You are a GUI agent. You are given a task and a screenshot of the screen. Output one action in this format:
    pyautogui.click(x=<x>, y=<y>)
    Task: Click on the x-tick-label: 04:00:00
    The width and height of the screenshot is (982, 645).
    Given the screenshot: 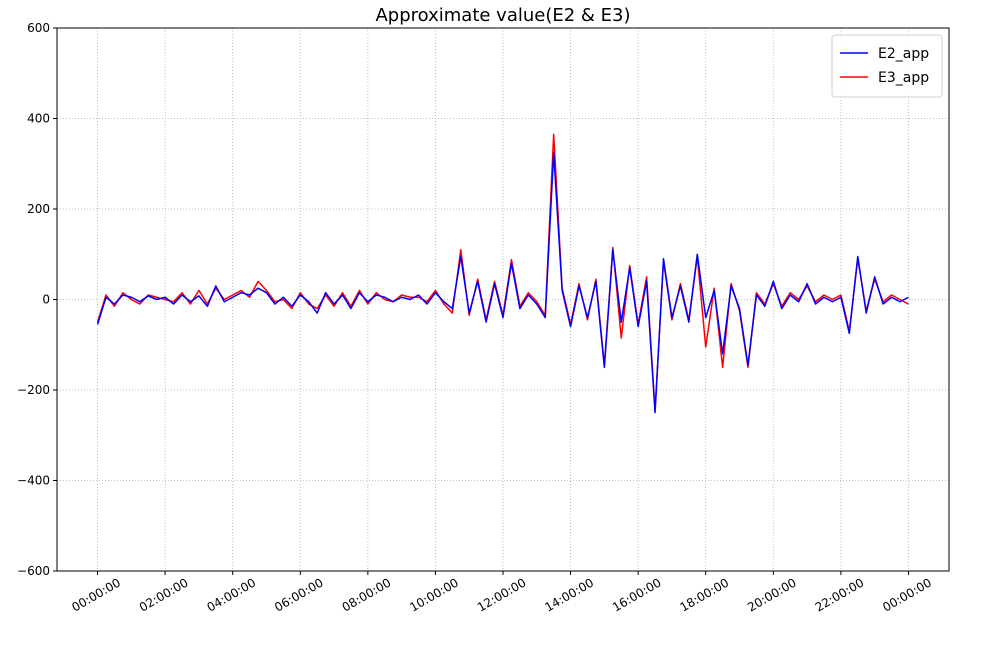 What is the action you would take?
    pyautogui.click(x=232, y=594)
    